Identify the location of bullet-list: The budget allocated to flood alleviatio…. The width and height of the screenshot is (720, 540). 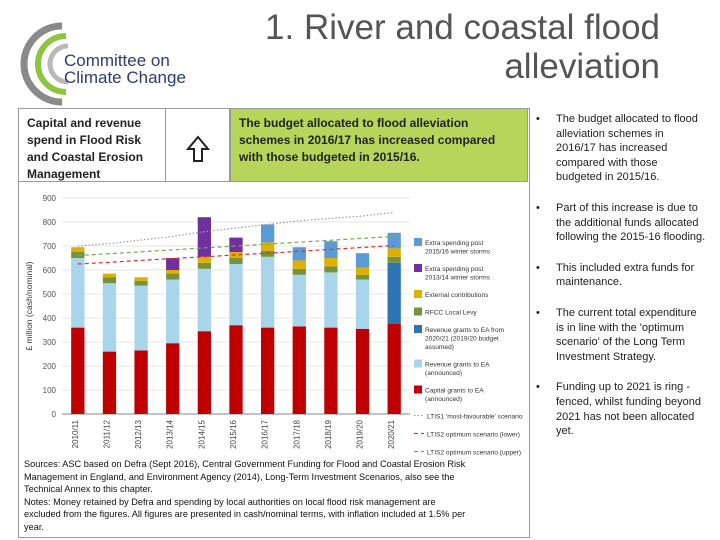
(621, 283).